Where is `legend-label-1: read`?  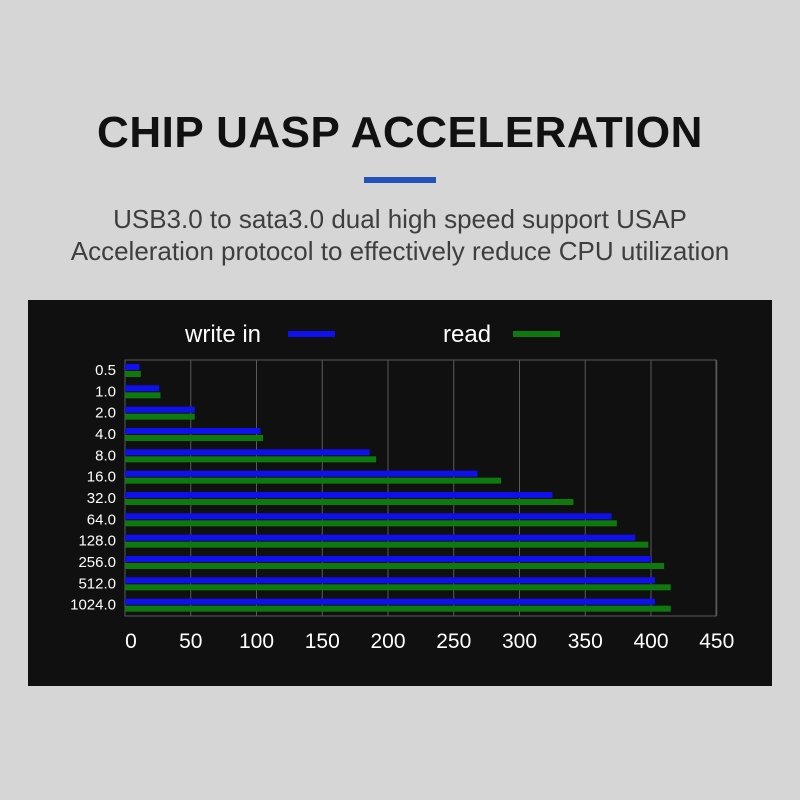
legend-label-1: read is located at coordinates (467, 334).